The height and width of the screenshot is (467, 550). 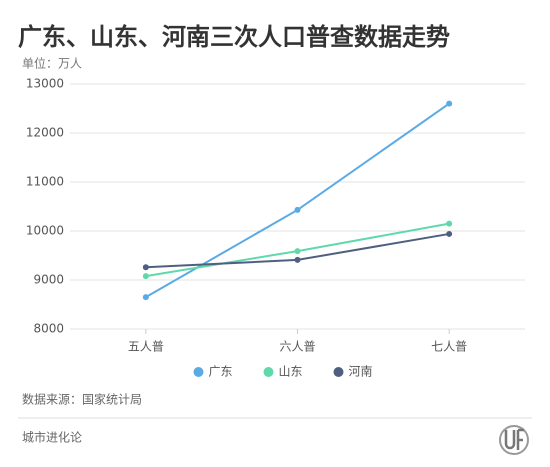 I want to click on y-tick-label: 13000, so click(x=45, y=84).